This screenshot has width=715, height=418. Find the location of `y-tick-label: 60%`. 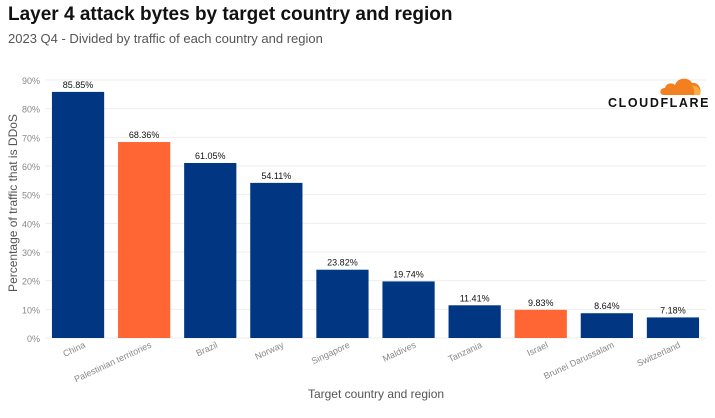

y-tick-label: 60% is located at coordinates (31, 167).